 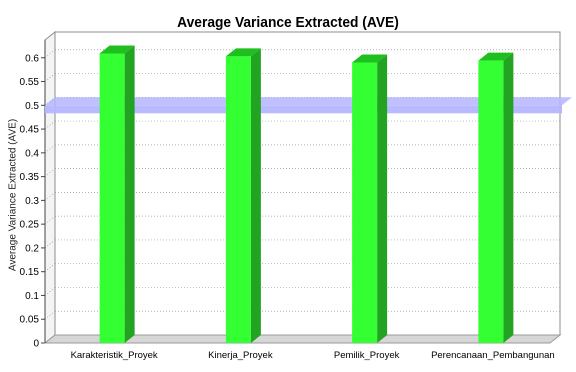 I want to click on plot-floor, so click(x=302, y=339).